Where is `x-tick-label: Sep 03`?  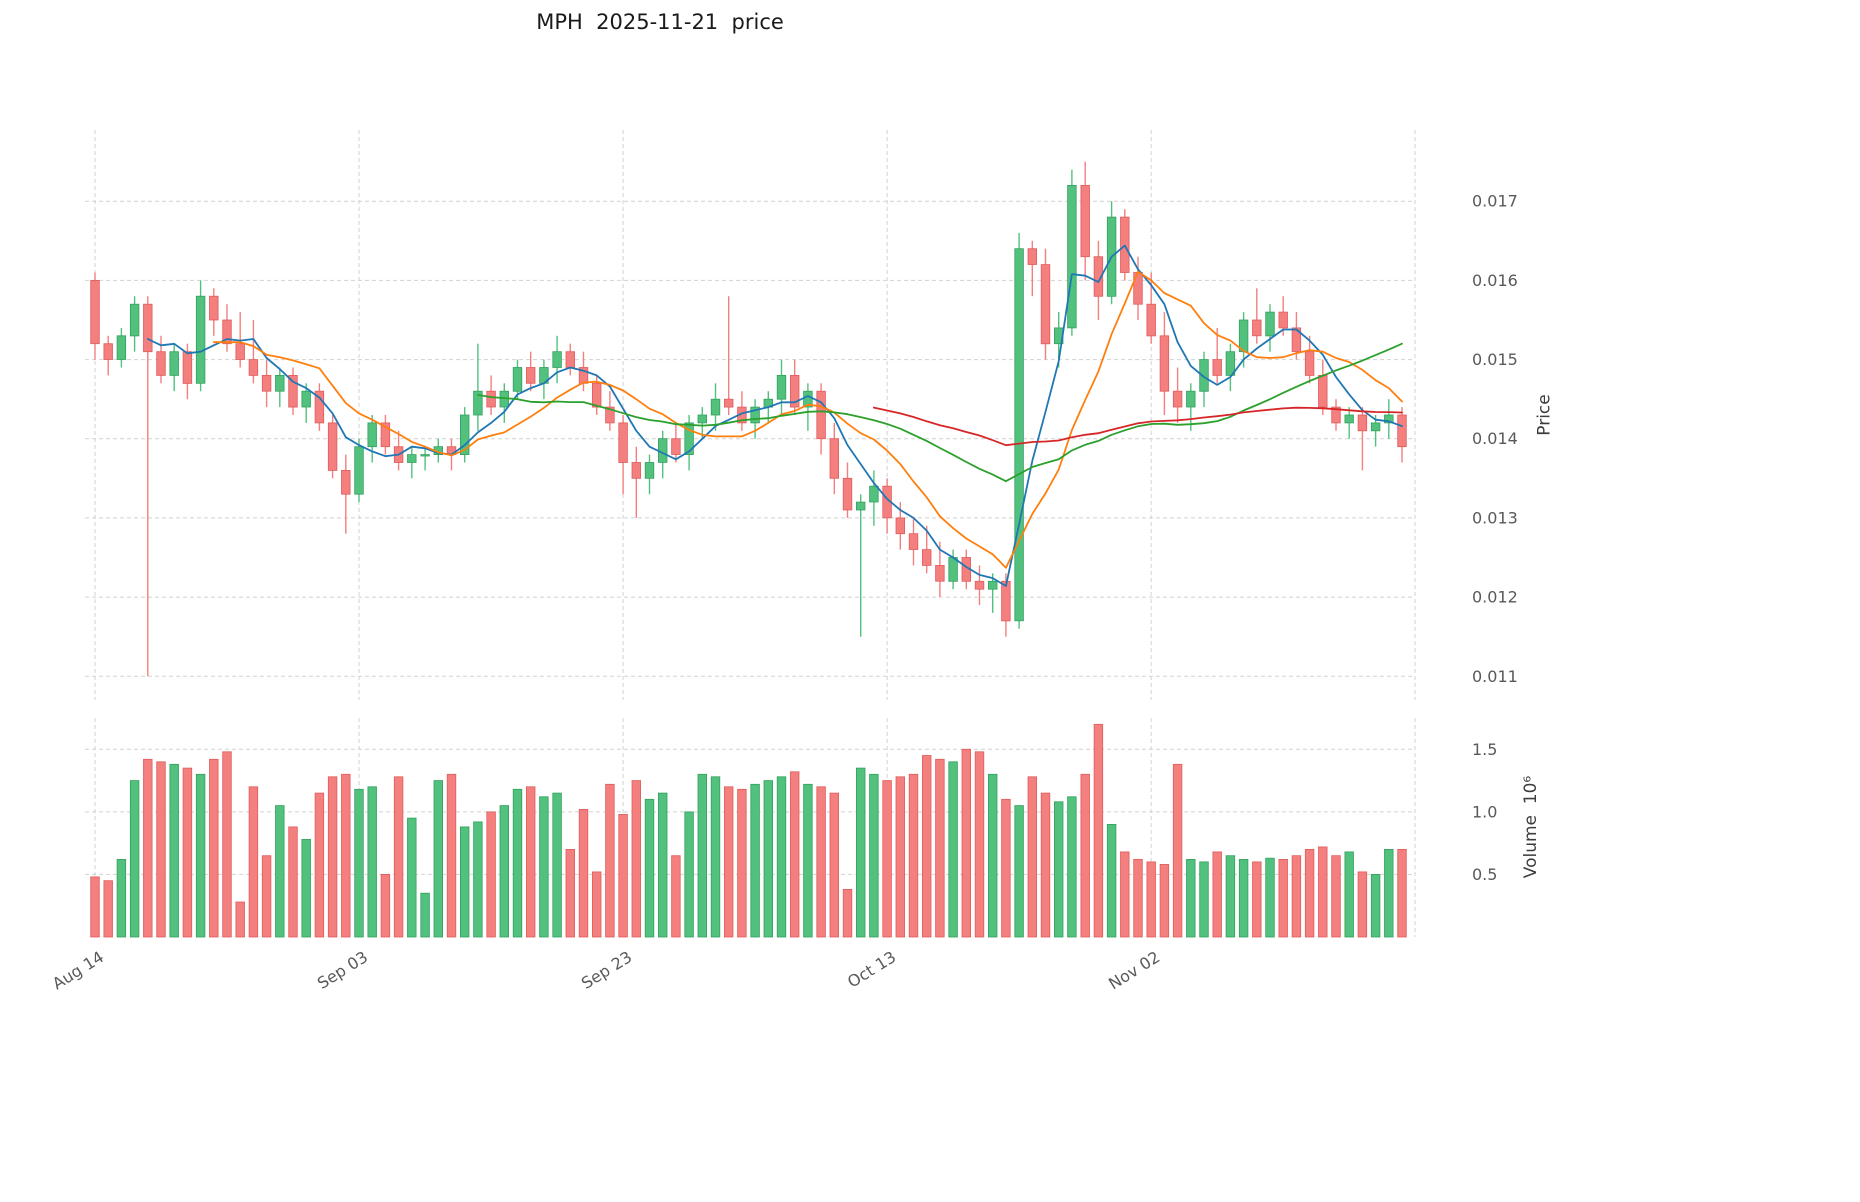
x-tick-label: Sep 03 is located at coordinates (342, 970).